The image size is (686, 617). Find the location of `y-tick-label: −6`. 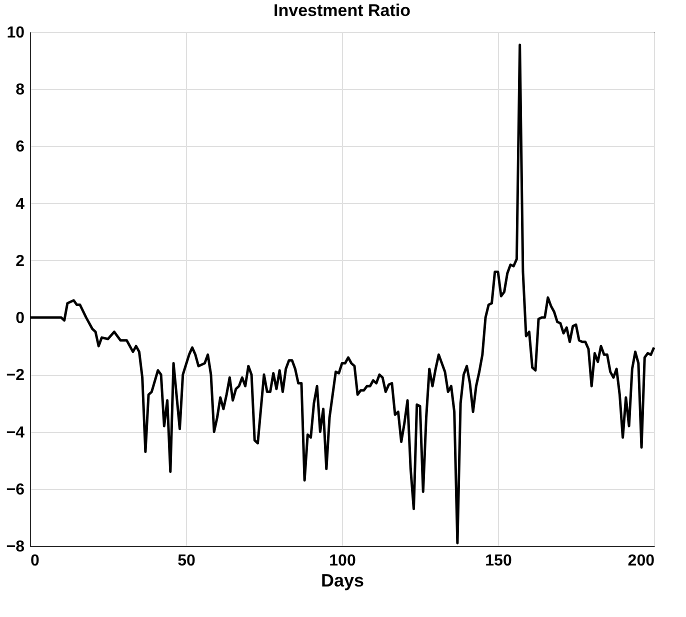

y-tick-label: −6 is located at coordinates (15, 489).